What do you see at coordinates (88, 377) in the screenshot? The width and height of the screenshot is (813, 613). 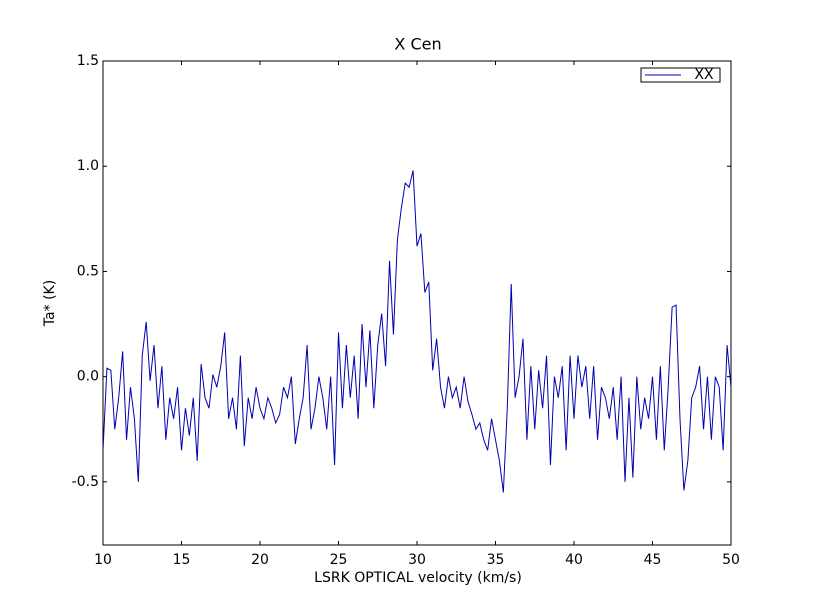 I see `y-tick-label: 0.0` at bounding box center [88, 377].